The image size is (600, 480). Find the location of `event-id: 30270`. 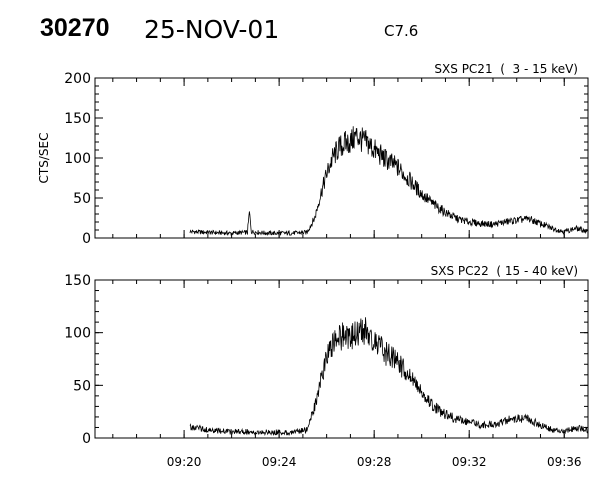

event-id: 30270 is located at coordinates (75, 28).